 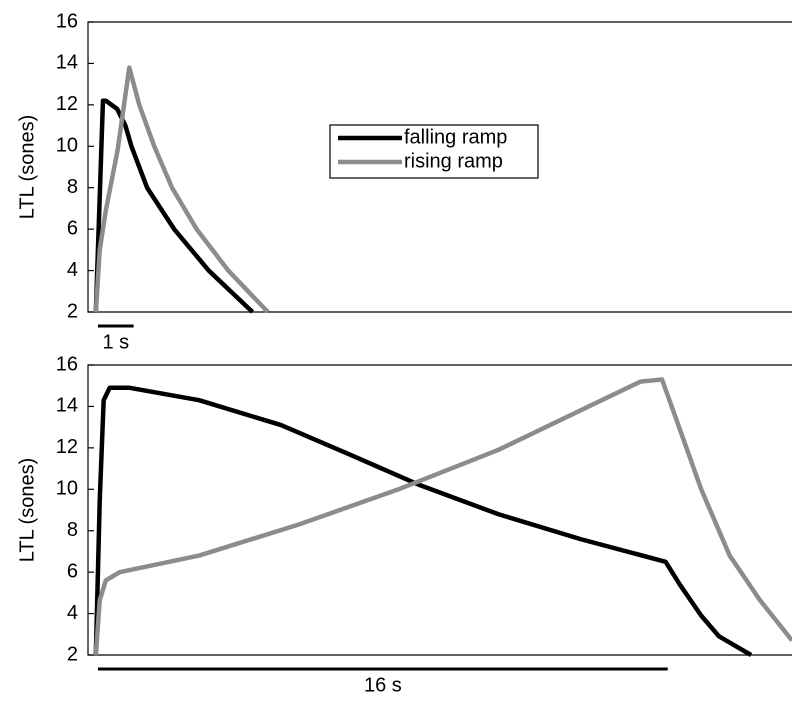 What do you see at coordinates (115, 342) in the screenshot?
I see `scale-bar-label: 1 s` at bounding box center [115, 342].